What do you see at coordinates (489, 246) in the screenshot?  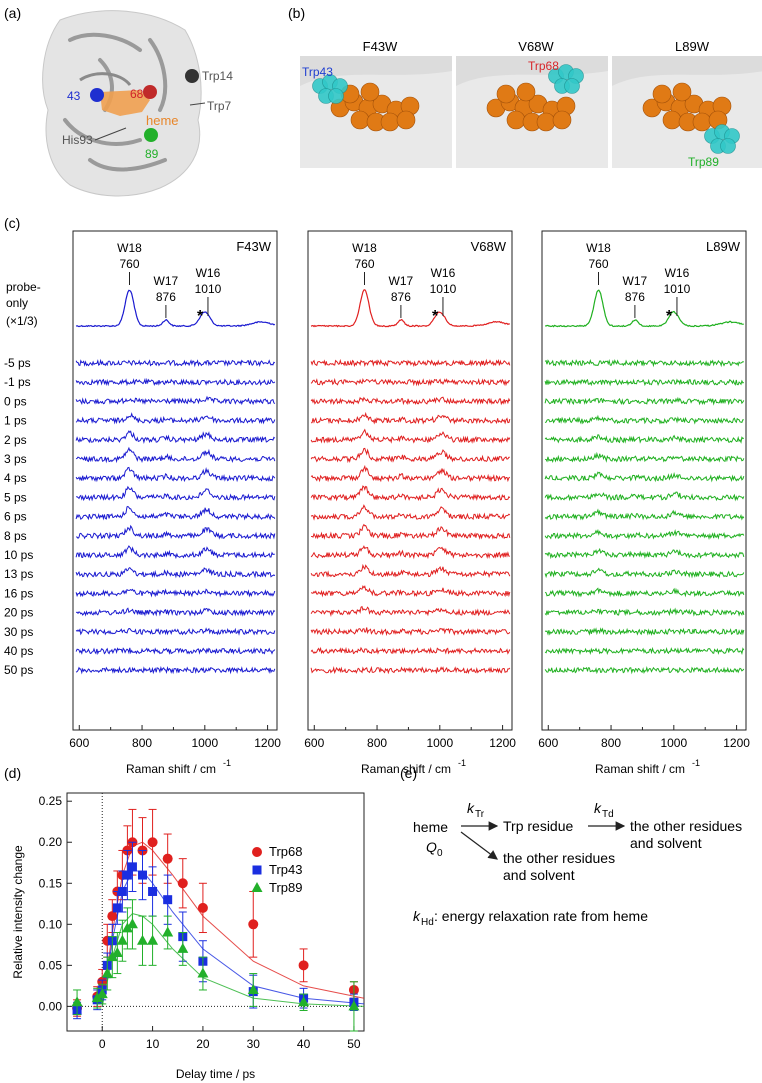 I see `spectra-title-1: V68W` at bounding box center [489, 246].